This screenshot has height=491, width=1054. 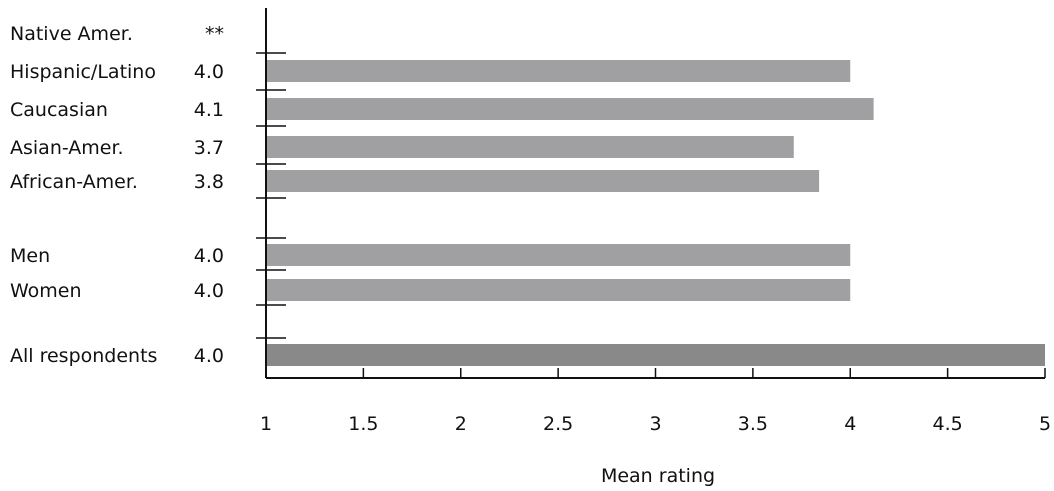 I want to click on category-label: All respondents, so click(x=83, y=356).